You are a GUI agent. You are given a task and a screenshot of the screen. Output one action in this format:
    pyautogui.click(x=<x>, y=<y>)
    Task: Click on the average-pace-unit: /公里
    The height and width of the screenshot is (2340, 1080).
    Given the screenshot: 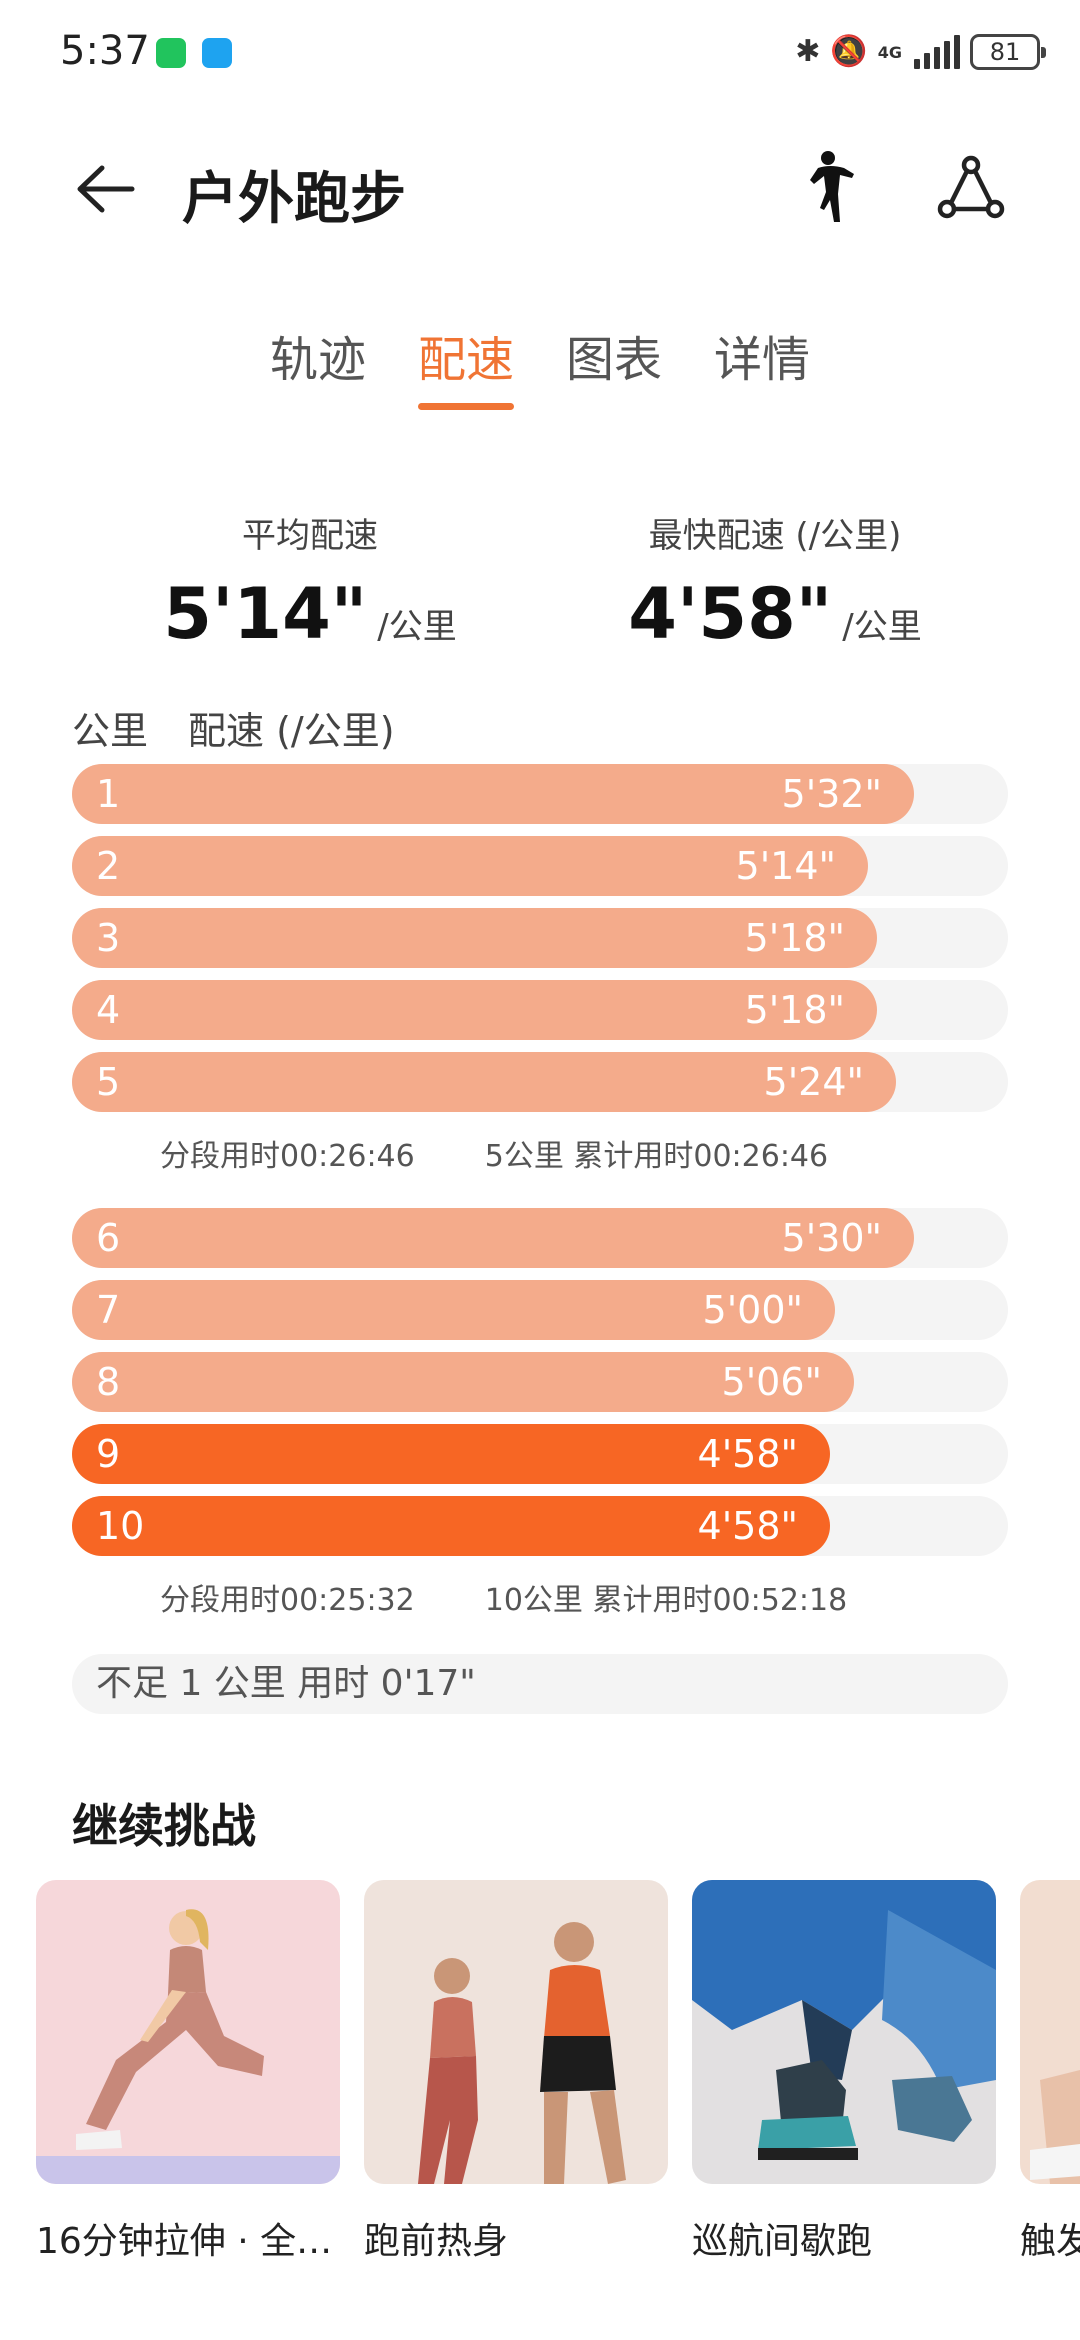 What is the action you would take?
    pyautogui.click(x=417, y=627)
    